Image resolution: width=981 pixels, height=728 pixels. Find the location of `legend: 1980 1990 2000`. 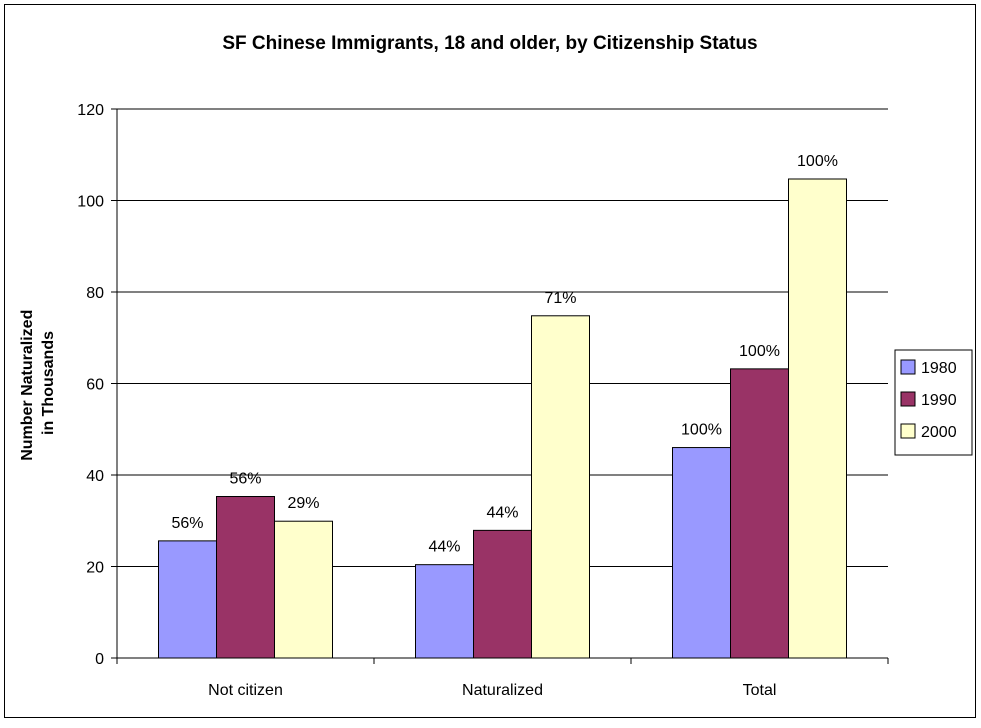

legend: 1980 1990 2000 is located at coordinates (933, 402).